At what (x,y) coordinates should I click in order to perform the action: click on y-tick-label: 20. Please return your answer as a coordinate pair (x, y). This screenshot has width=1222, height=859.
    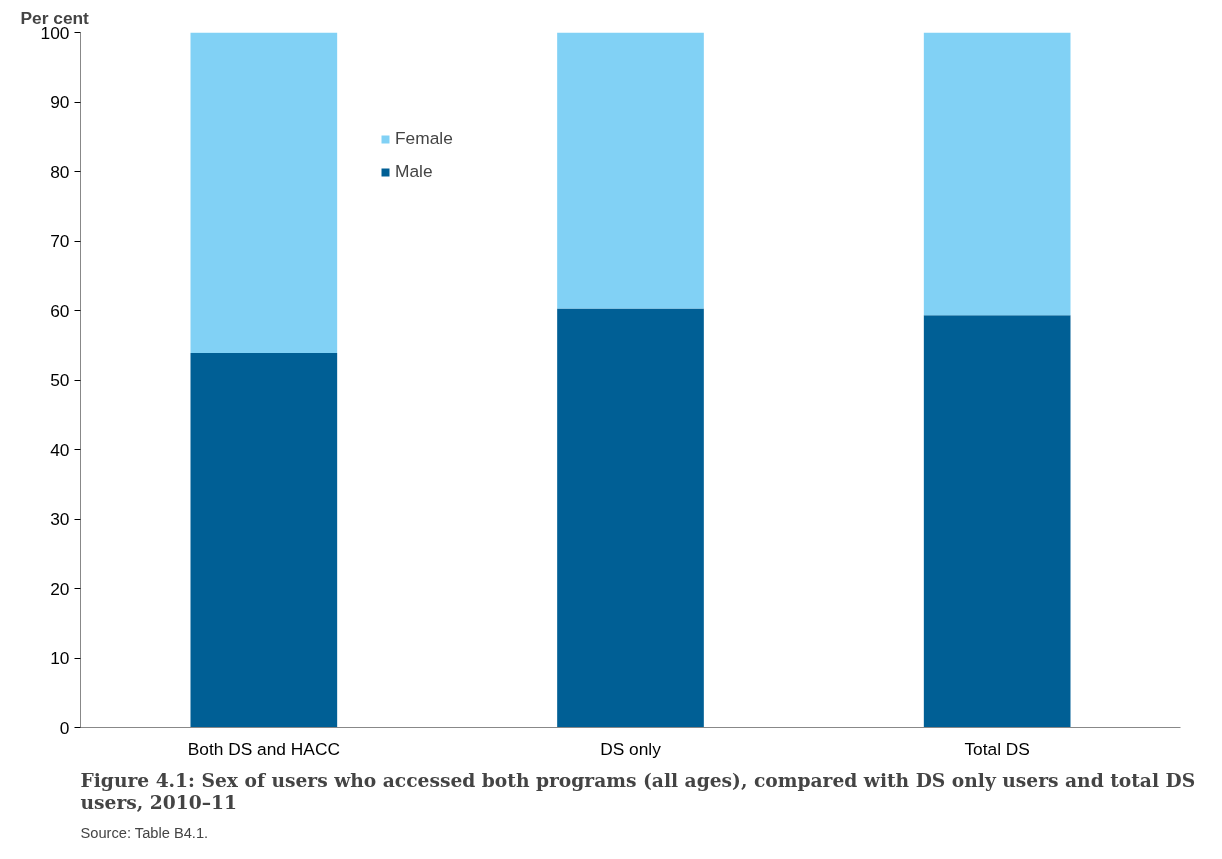
    Looking at the image, I should click on (60, 588).